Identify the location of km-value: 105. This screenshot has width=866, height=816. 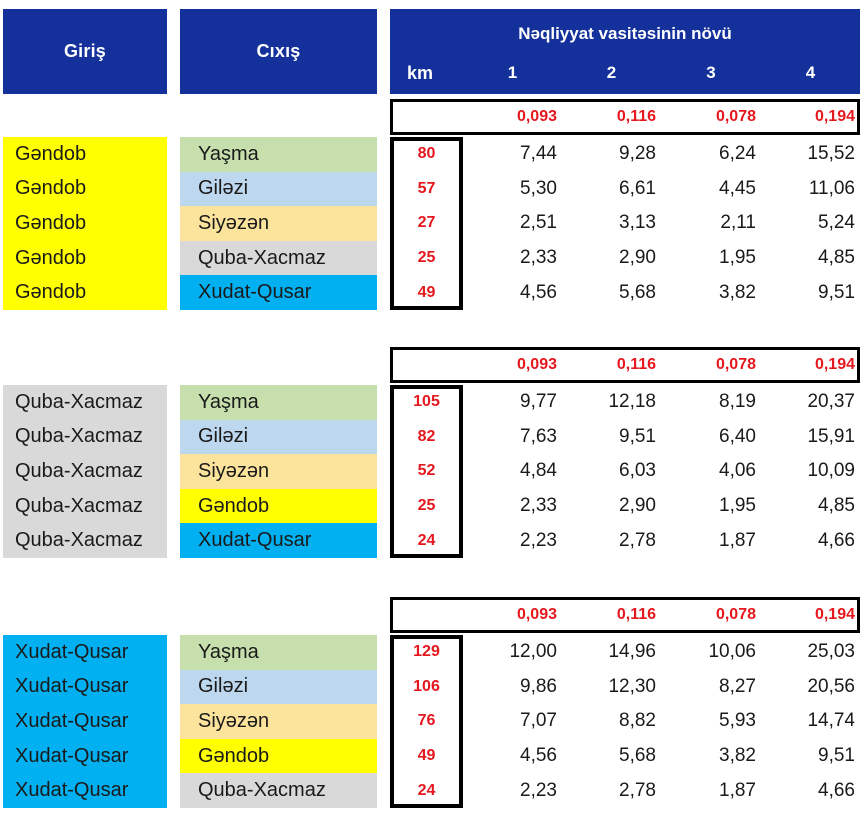
(426, 402).